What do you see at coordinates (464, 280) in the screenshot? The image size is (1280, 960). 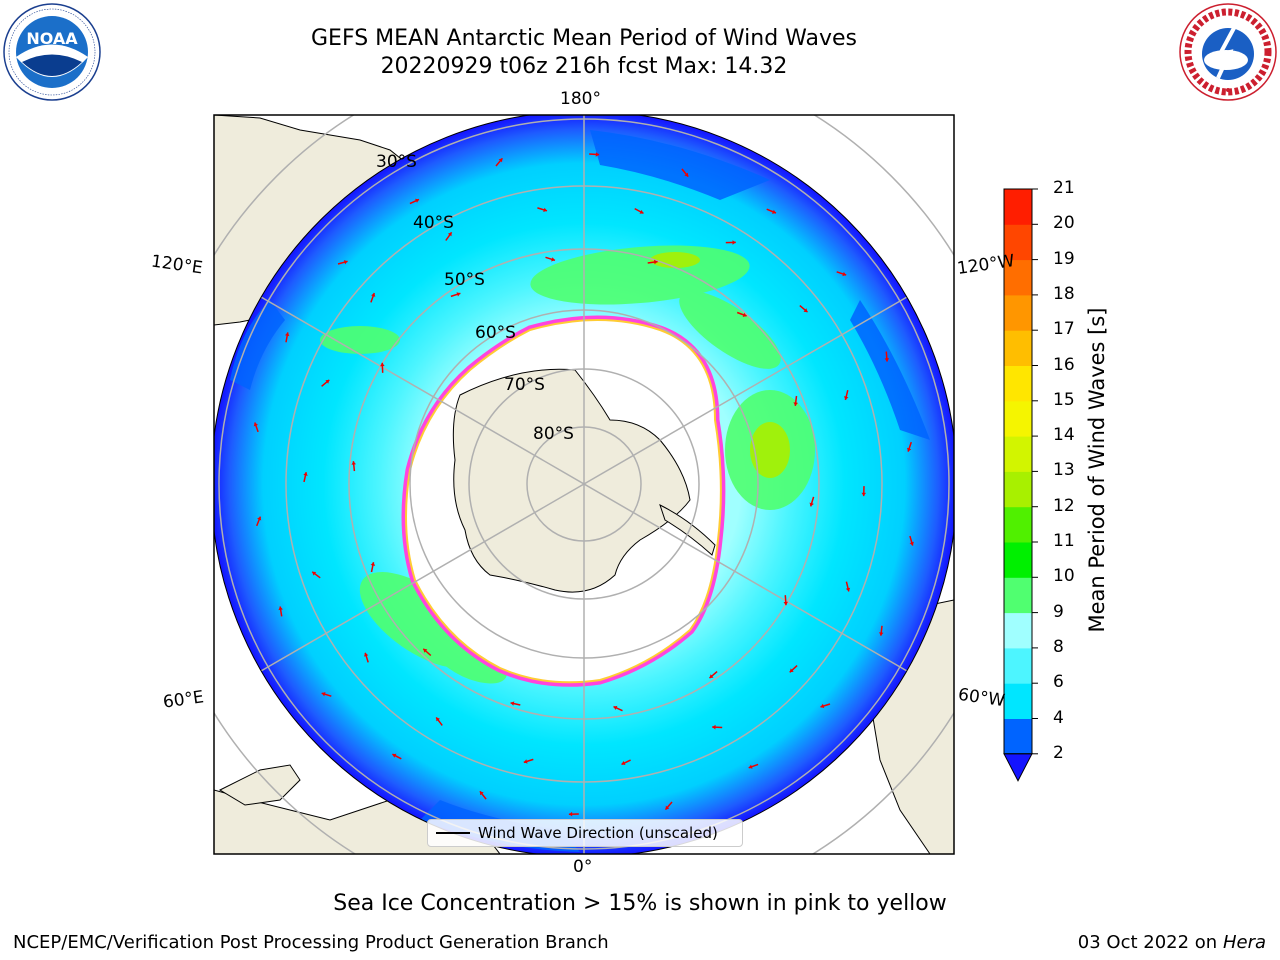 I see `lat-label-50s: 50°S` at bounding box center [464, 280].